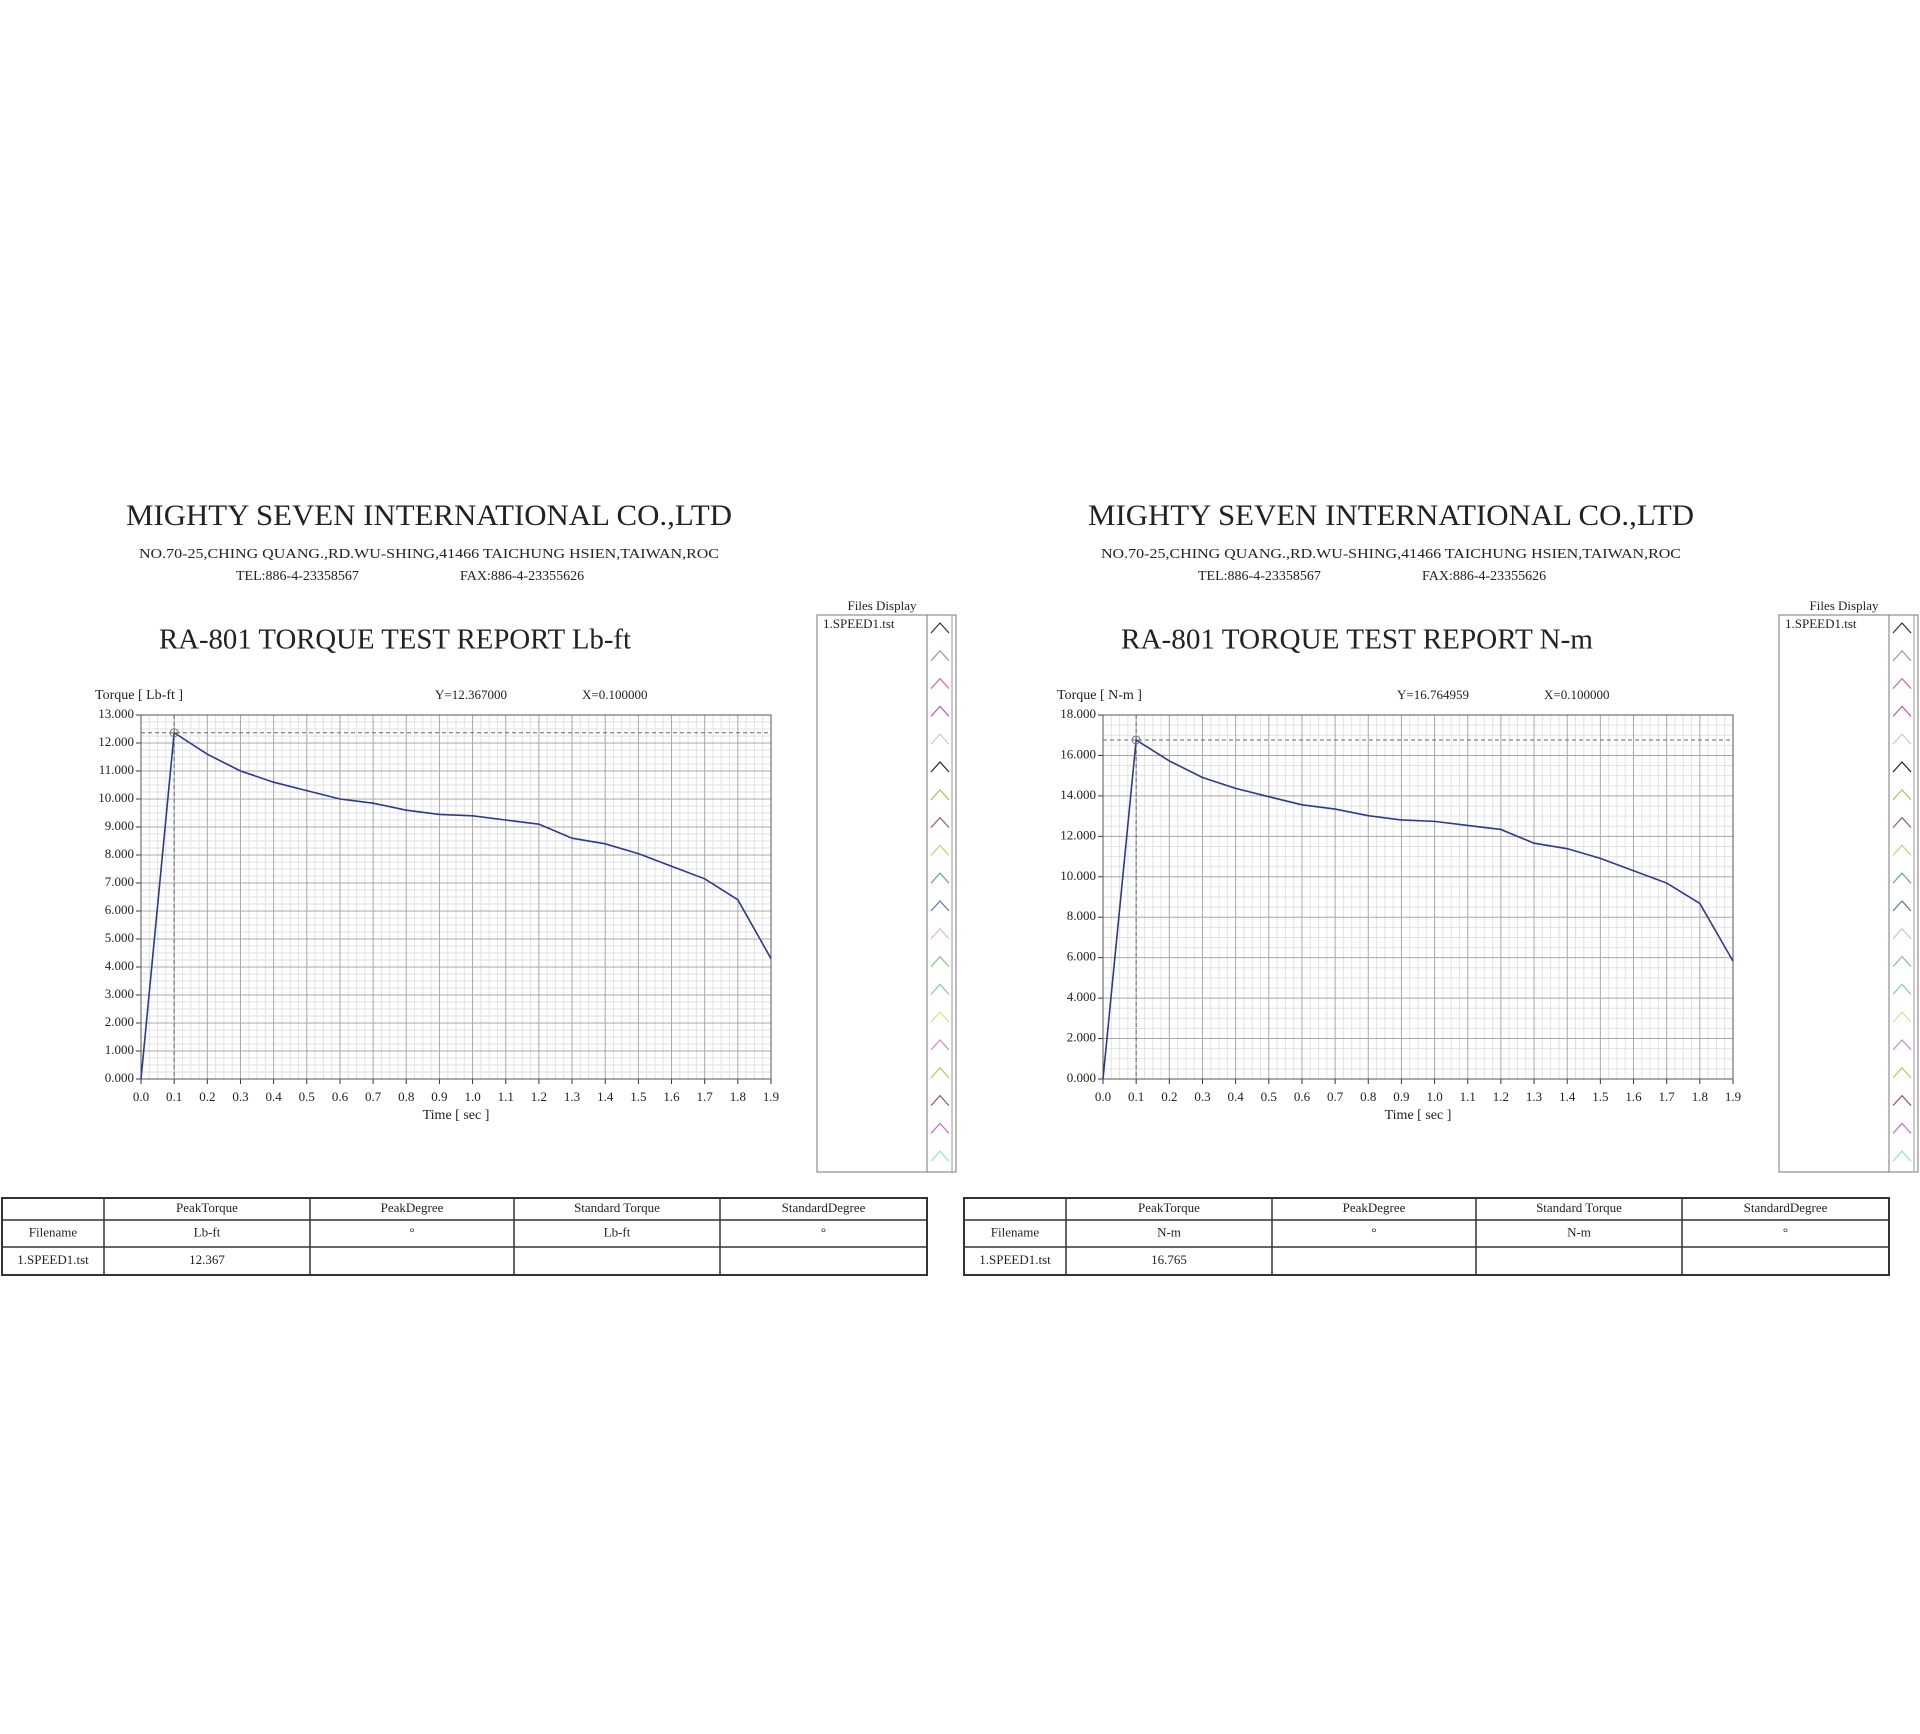  I want to click on y-tick-label: 3.000, so click(119, 993).